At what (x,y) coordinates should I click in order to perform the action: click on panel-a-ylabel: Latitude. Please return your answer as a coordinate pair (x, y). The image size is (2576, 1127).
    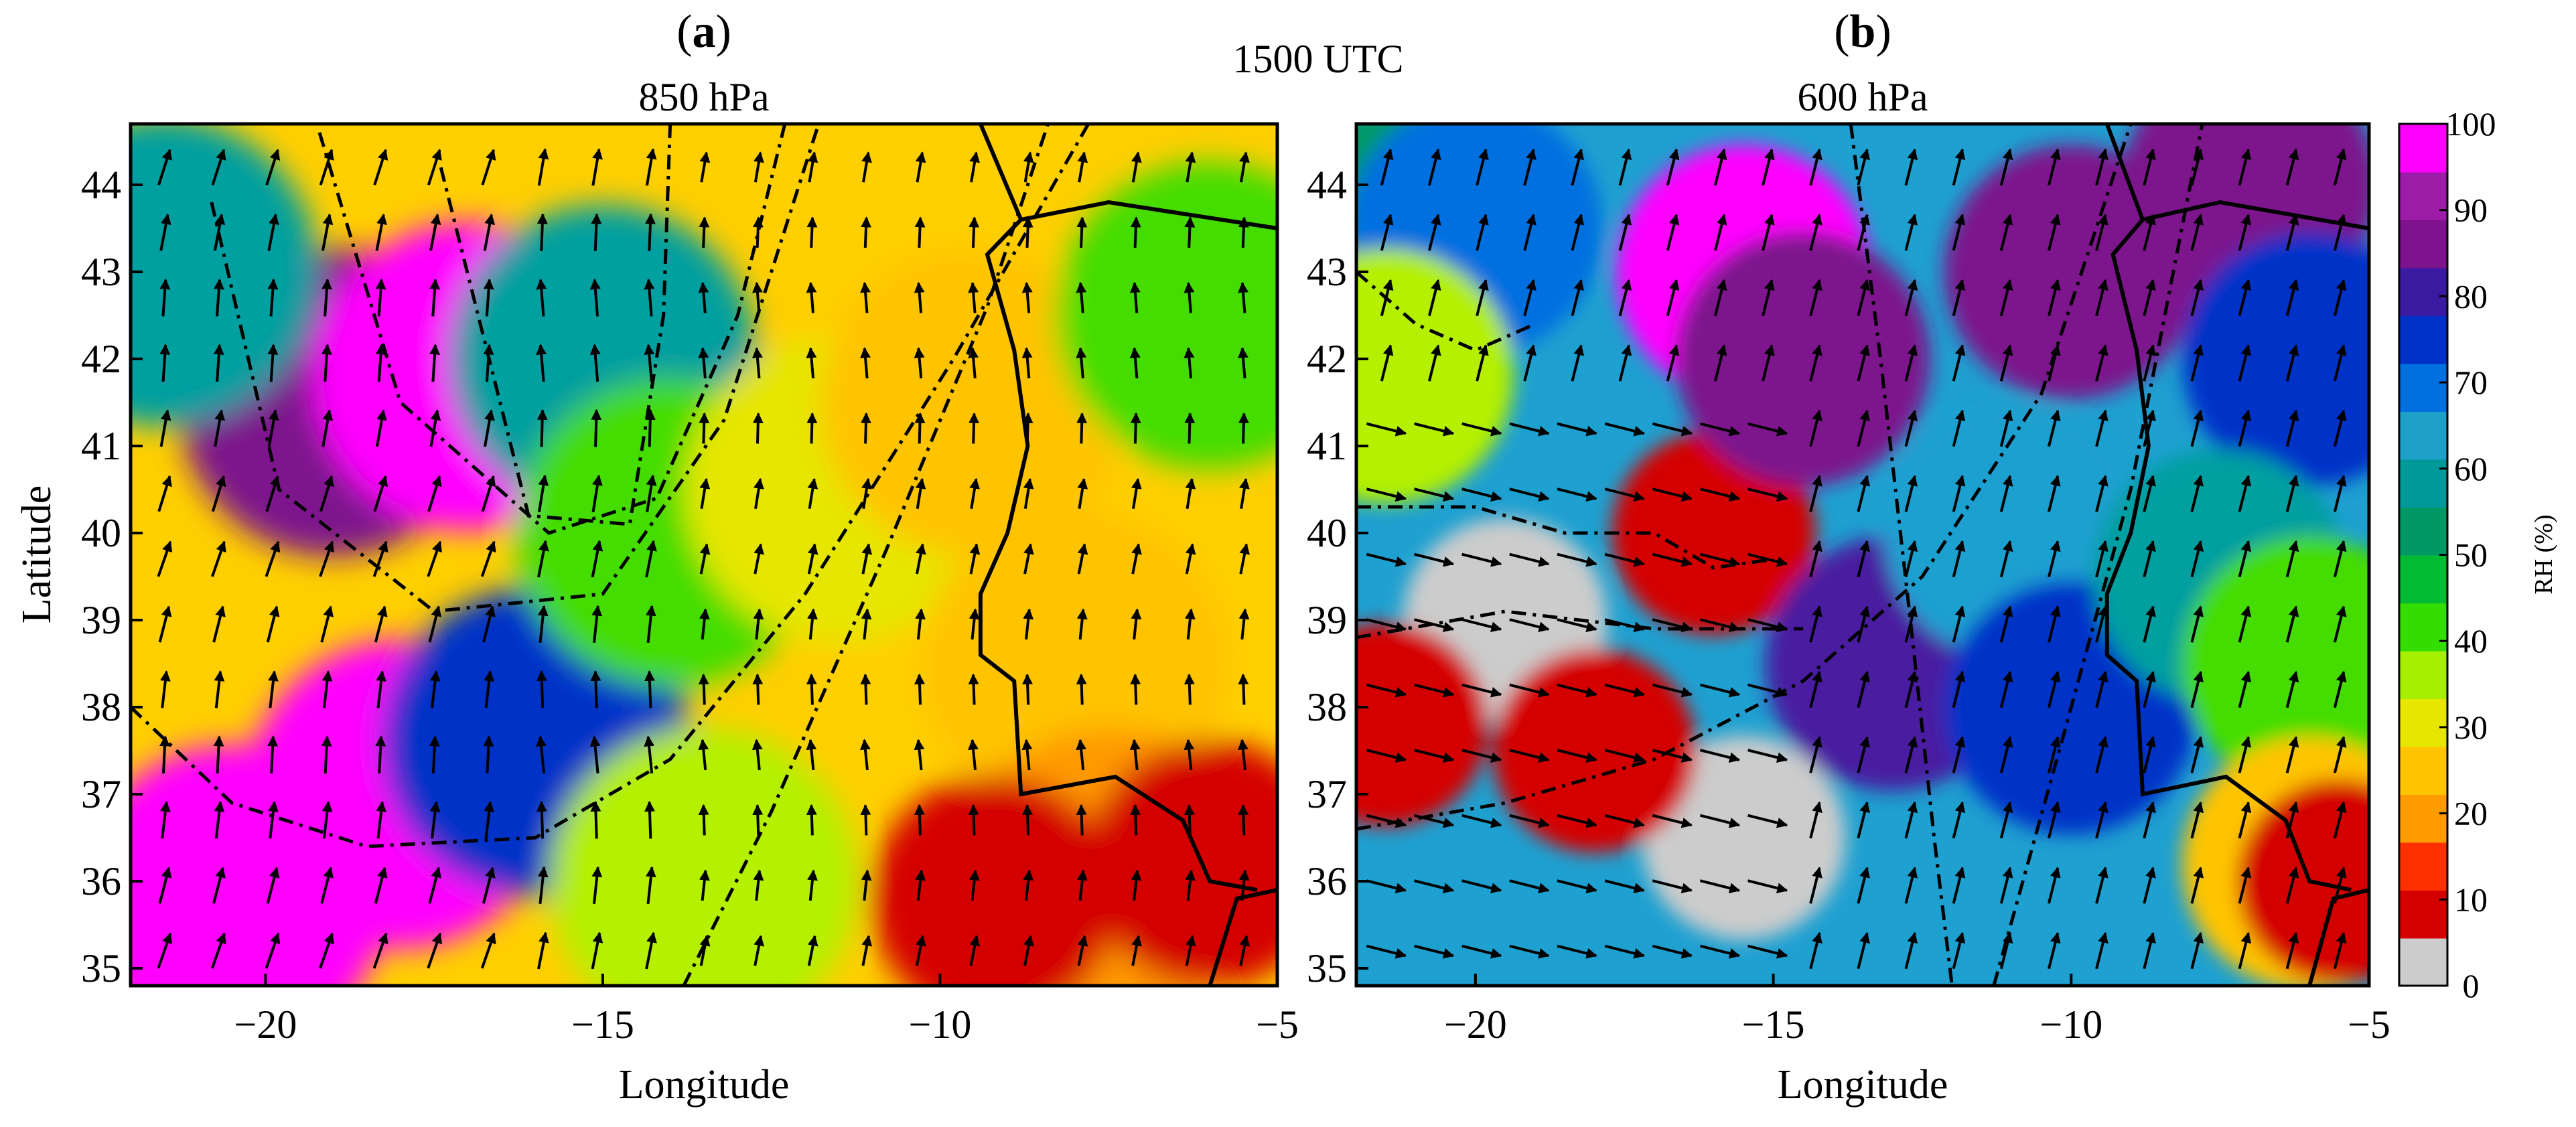
    Looking at the image, I should click on (37, 554).